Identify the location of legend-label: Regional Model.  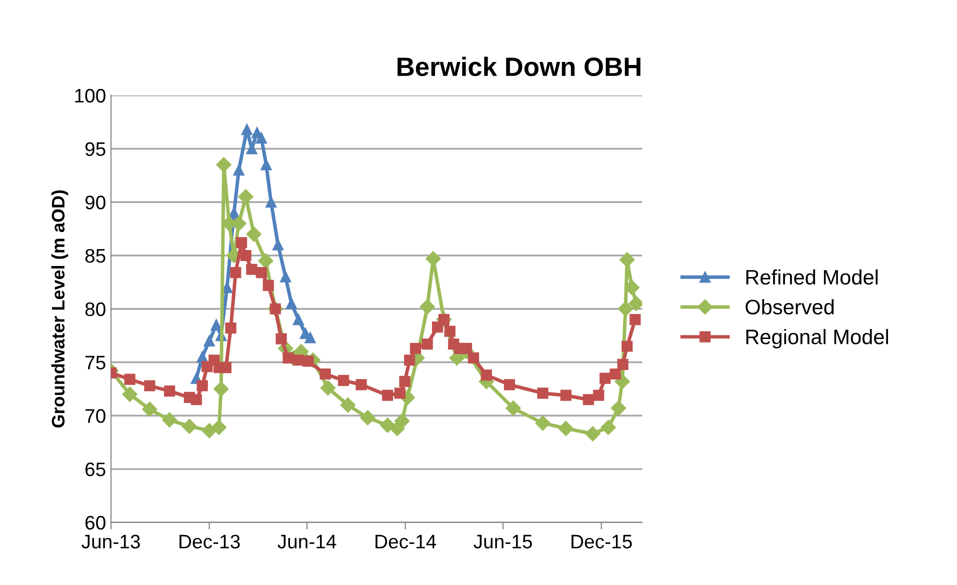
(817, 338).